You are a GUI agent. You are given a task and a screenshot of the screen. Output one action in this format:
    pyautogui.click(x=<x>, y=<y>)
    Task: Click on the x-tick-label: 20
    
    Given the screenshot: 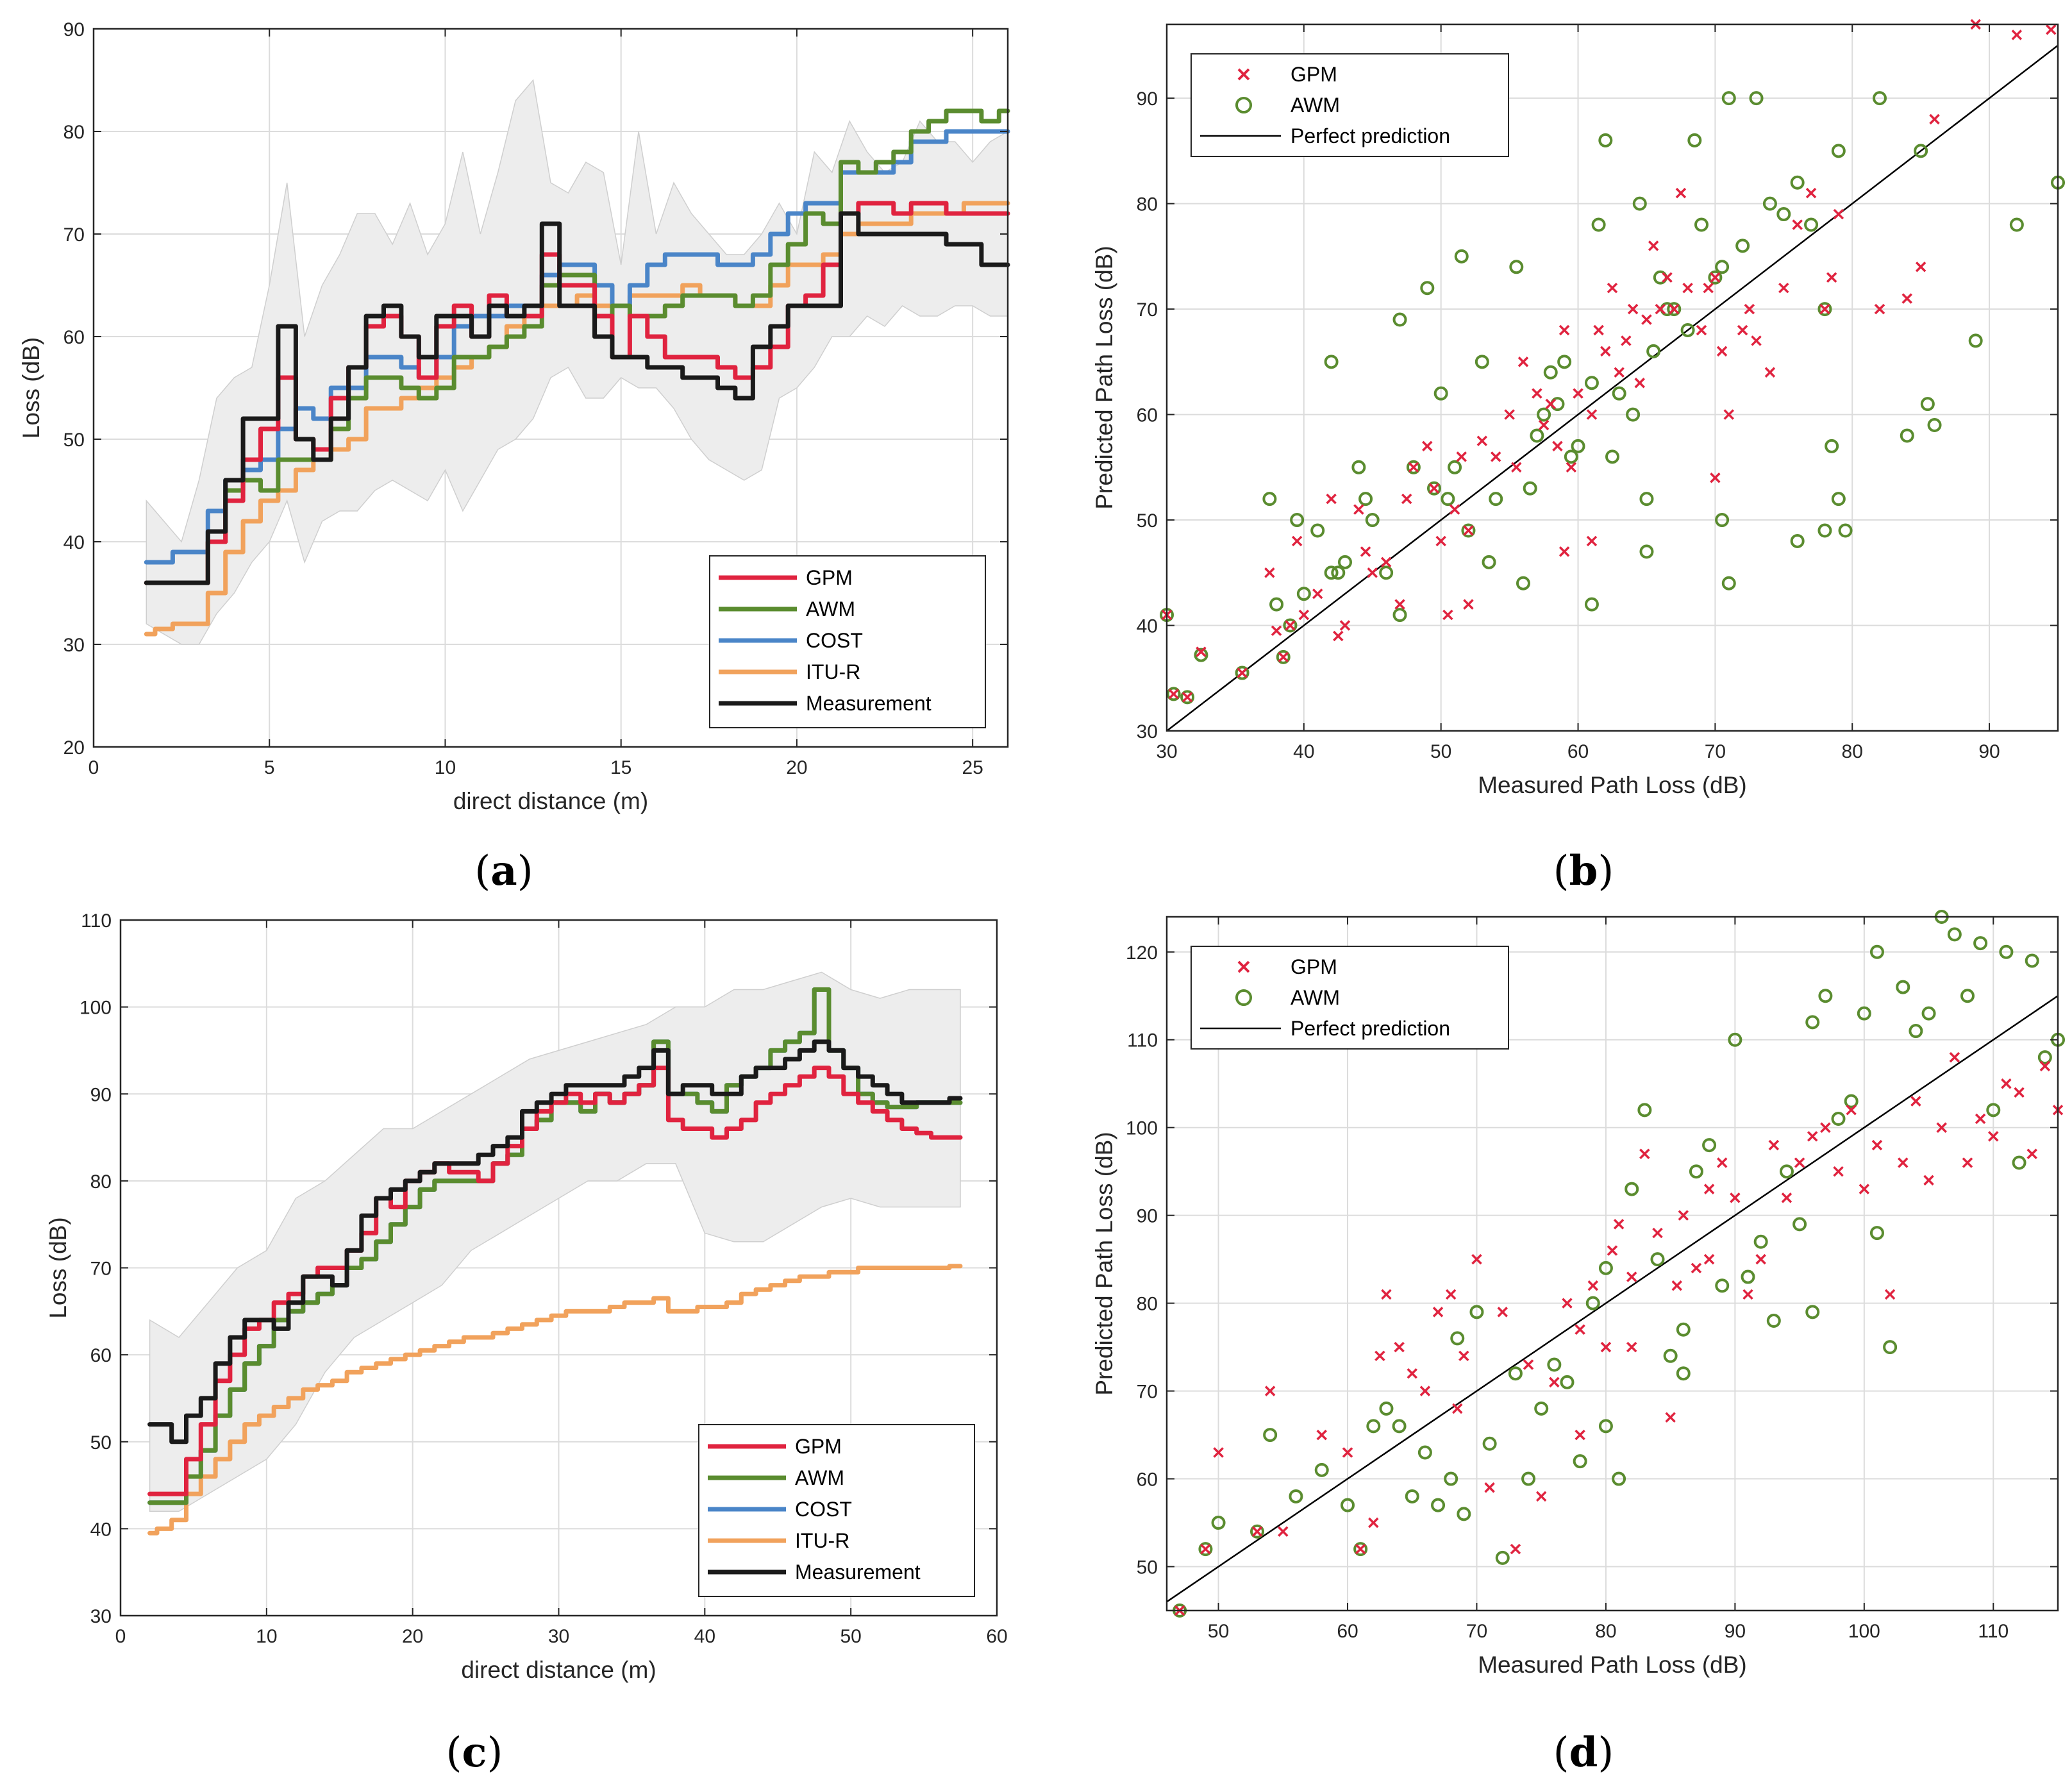 What is the action you would take?
    pyautogui.click(x=797, y=767)
    